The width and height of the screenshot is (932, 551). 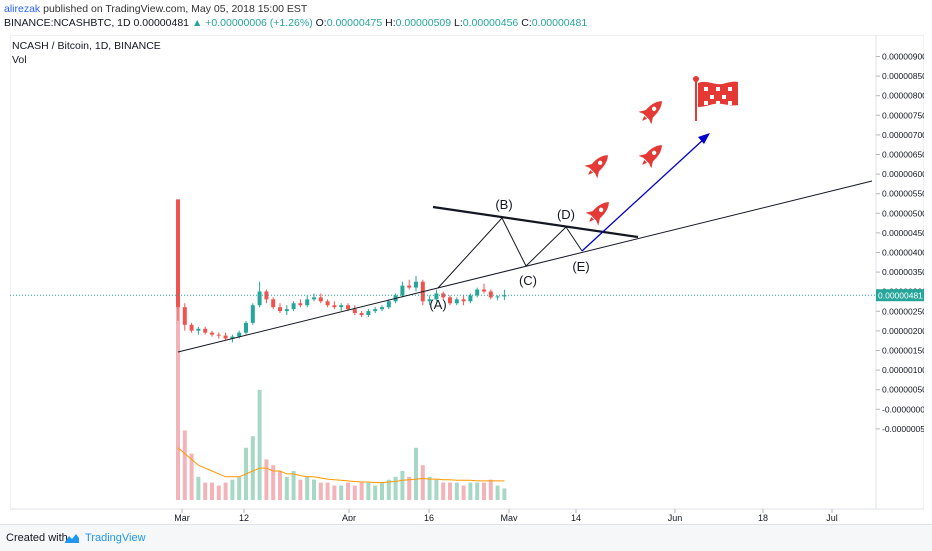 What do you see at coordinates (704, 138) in the screenshot?
I see `arrow-head-icon` at bounding box center [704, 138].